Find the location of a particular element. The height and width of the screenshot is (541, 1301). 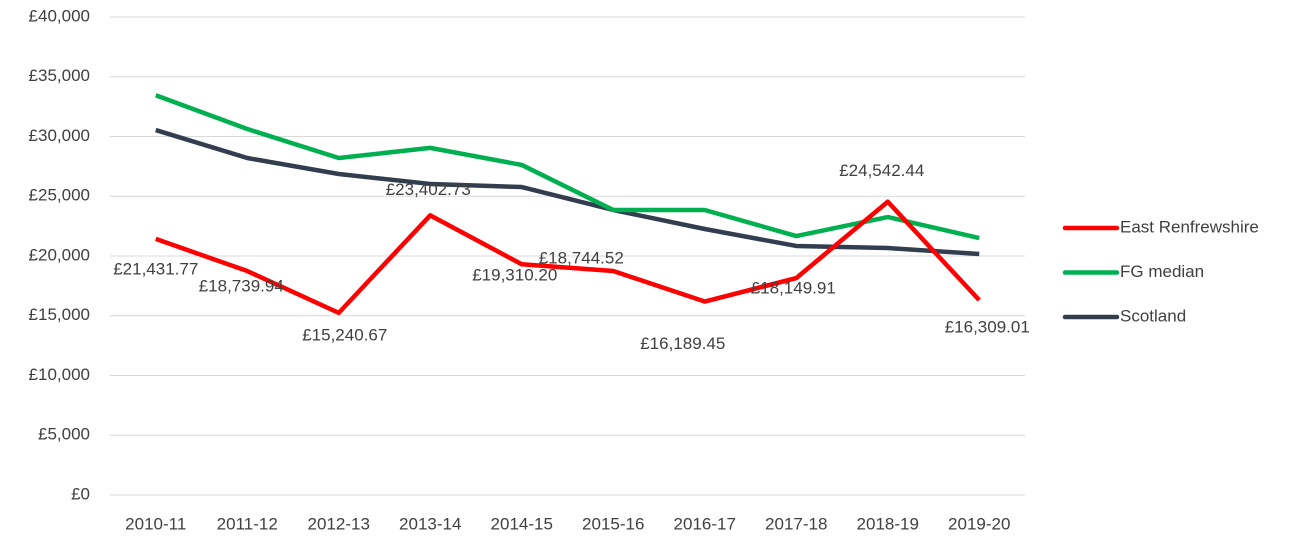

x-tick-label: 2016-17 is located at coordinates (705, 523).